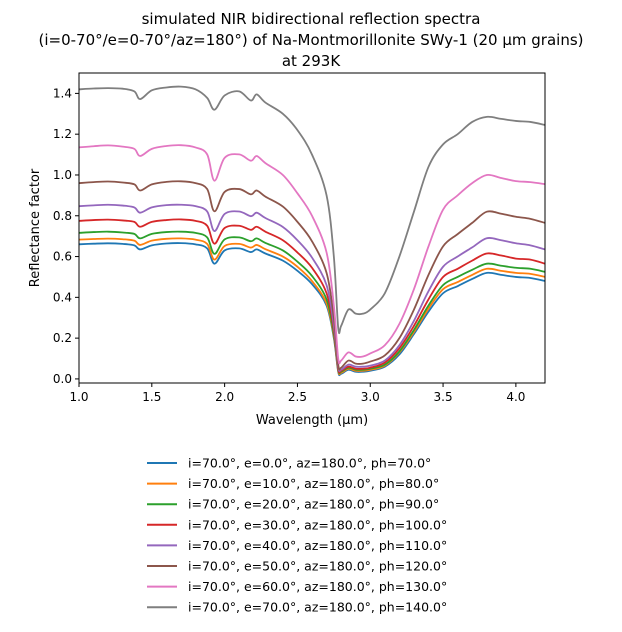 The width and height of the screenshot is (622, 632). Describe the element at coordinates (62, 379) in the screenshot. I see `y-tick-label: 0.0` at that location.